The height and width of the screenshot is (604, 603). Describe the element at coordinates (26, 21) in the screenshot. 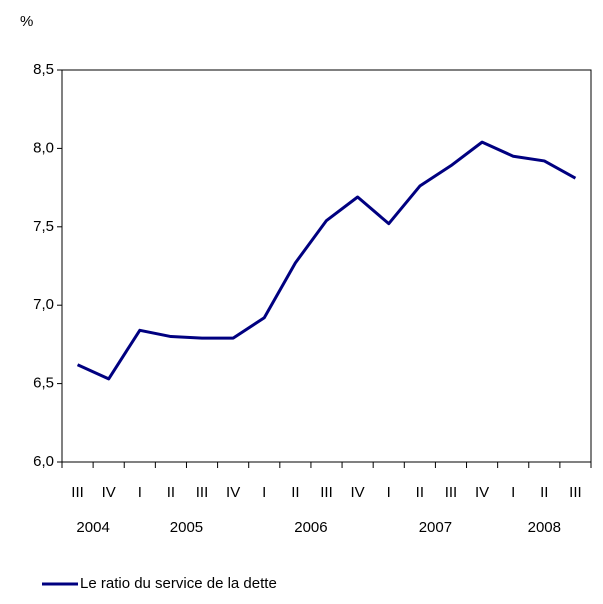

I see `y-unit: %` at that location.